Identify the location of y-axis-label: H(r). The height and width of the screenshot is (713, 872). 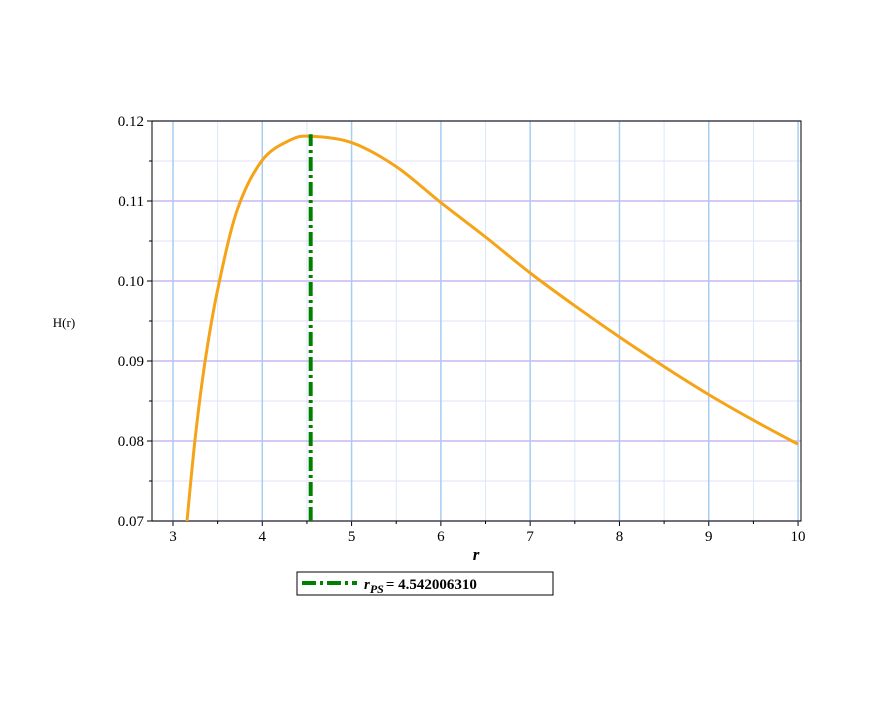
(64, 322).